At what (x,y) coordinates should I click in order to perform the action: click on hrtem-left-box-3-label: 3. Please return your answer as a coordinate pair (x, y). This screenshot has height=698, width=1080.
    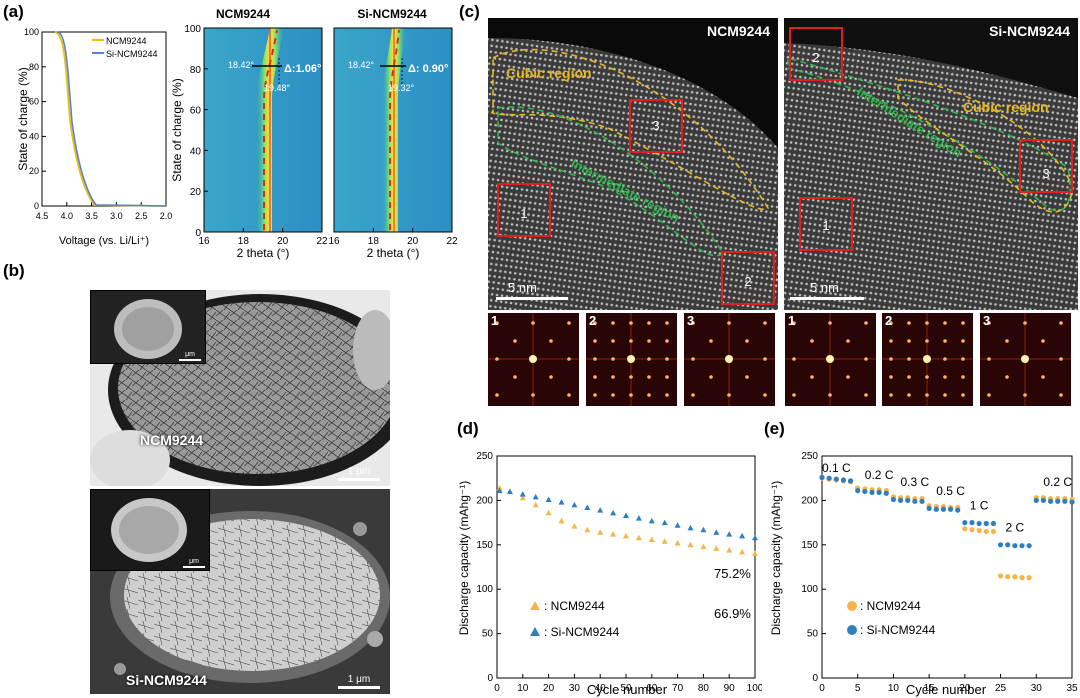
    Looking at the image, I should click on (655, 125).